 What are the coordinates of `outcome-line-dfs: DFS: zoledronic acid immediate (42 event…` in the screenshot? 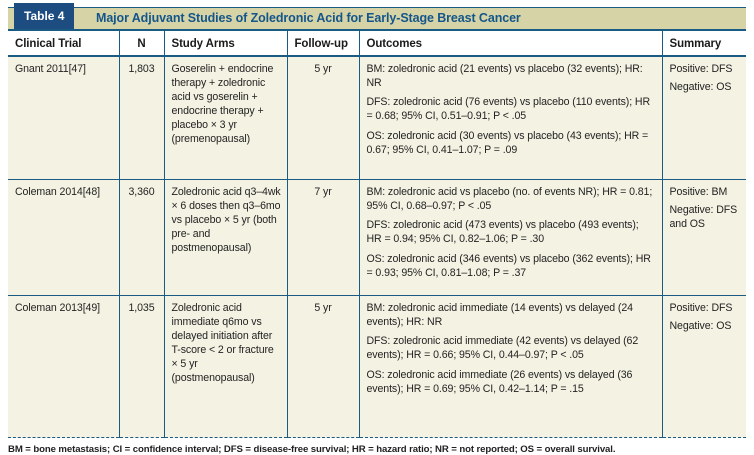 It's located at (502, 348).